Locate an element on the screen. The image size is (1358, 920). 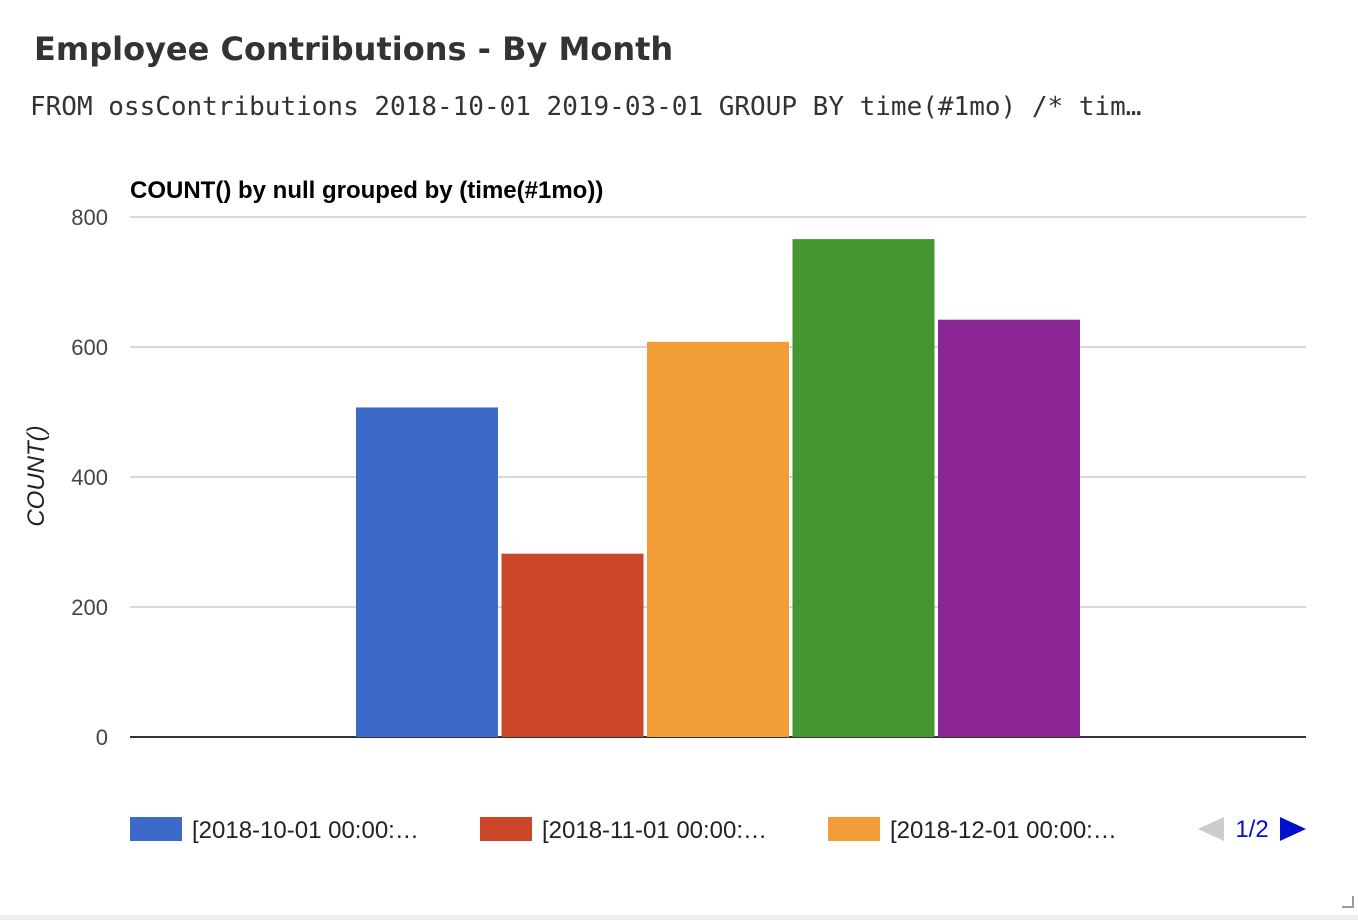
y-tick-label: 0 is located at coordinates (102, 737).